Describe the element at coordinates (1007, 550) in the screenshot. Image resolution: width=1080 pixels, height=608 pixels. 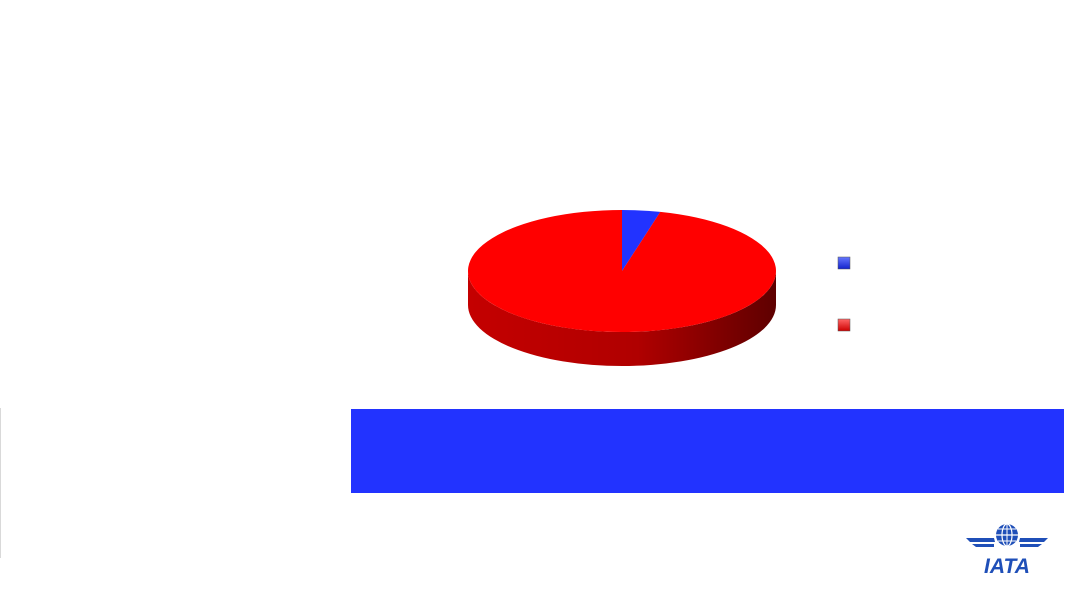
I see `iata-logo: IATA` at that location.